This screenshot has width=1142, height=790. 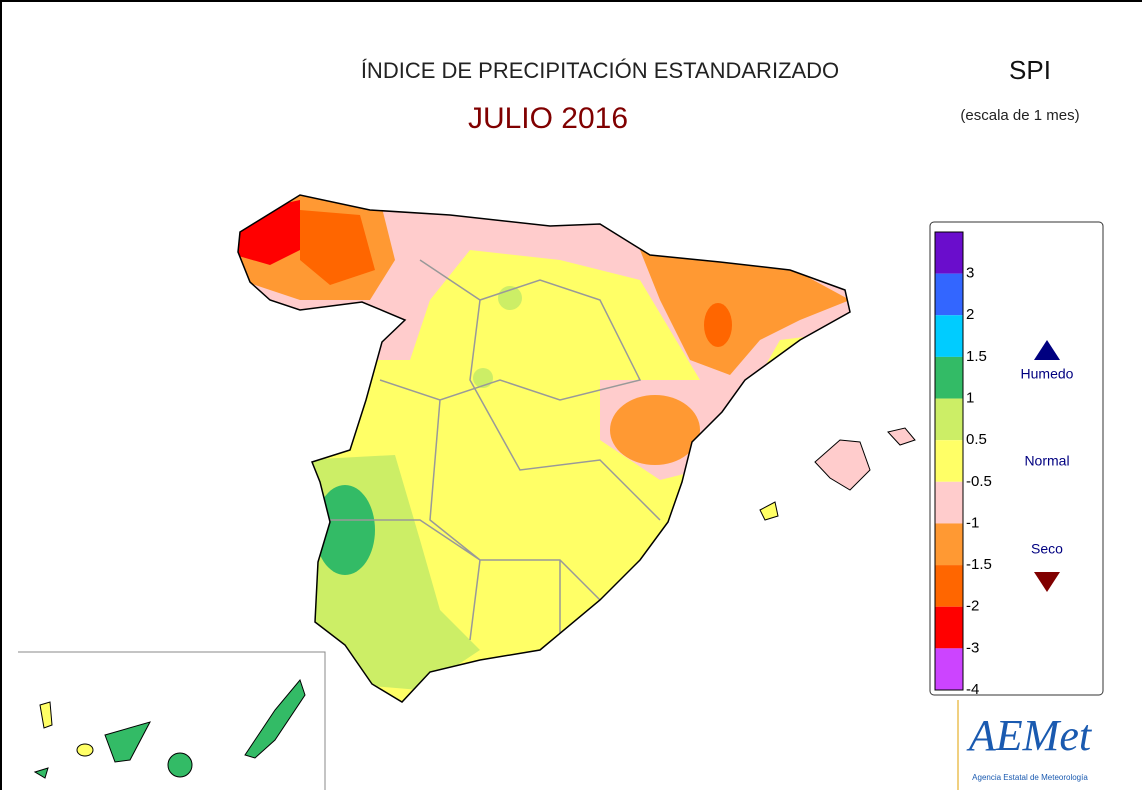 I want to click on legend-box, so click(x=1016, y=458).